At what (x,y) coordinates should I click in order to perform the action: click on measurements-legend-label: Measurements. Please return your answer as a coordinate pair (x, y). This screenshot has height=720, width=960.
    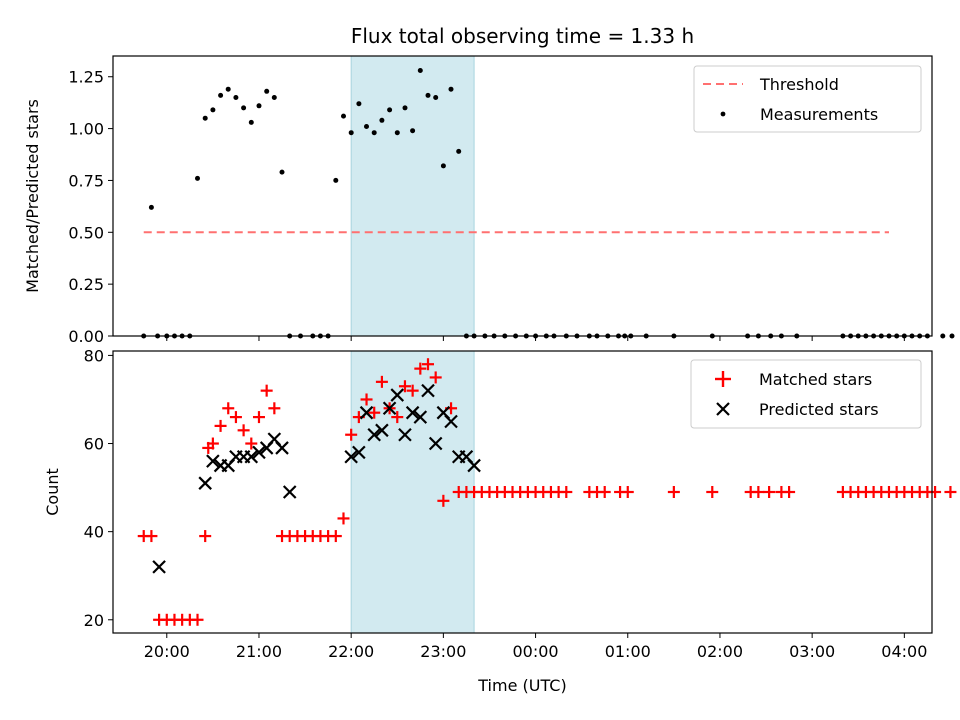
    Looking at the image, I should click on (819, 114).